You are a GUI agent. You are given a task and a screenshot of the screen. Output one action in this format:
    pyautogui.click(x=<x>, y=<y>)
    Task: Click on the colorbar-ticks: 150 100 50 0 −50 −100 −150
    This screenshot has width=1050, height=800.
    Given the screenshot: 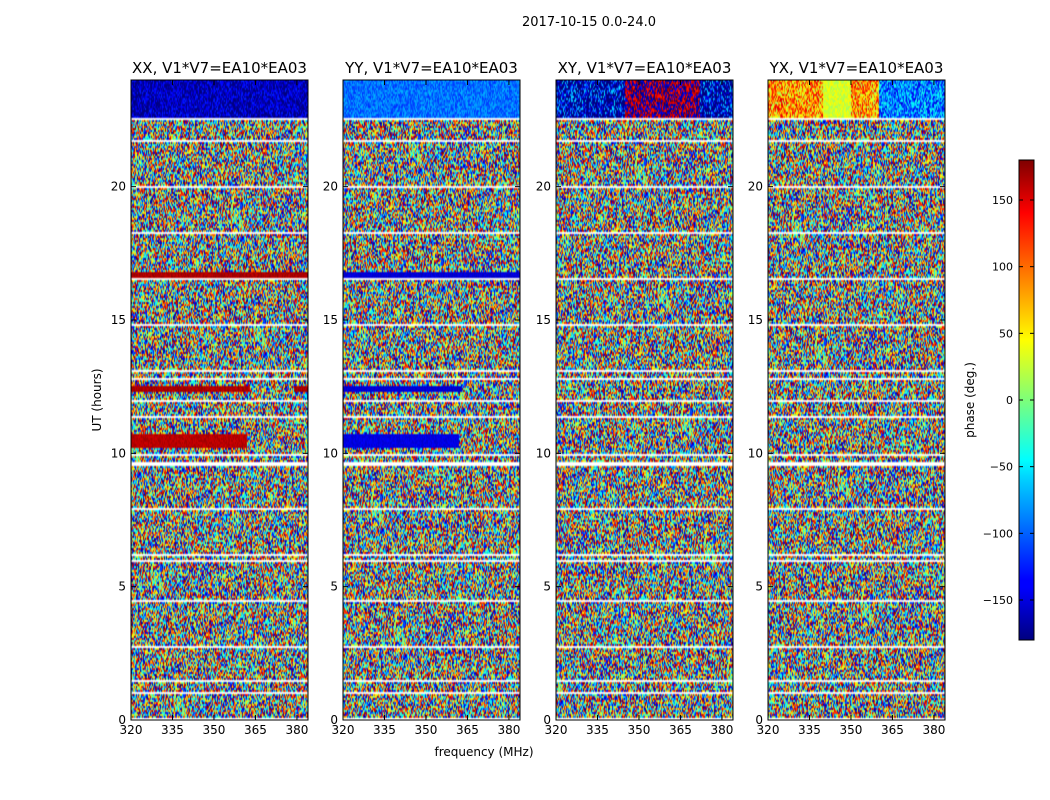 What is the action you would take?
    pyautogui.click(x=1008, y=400)
    